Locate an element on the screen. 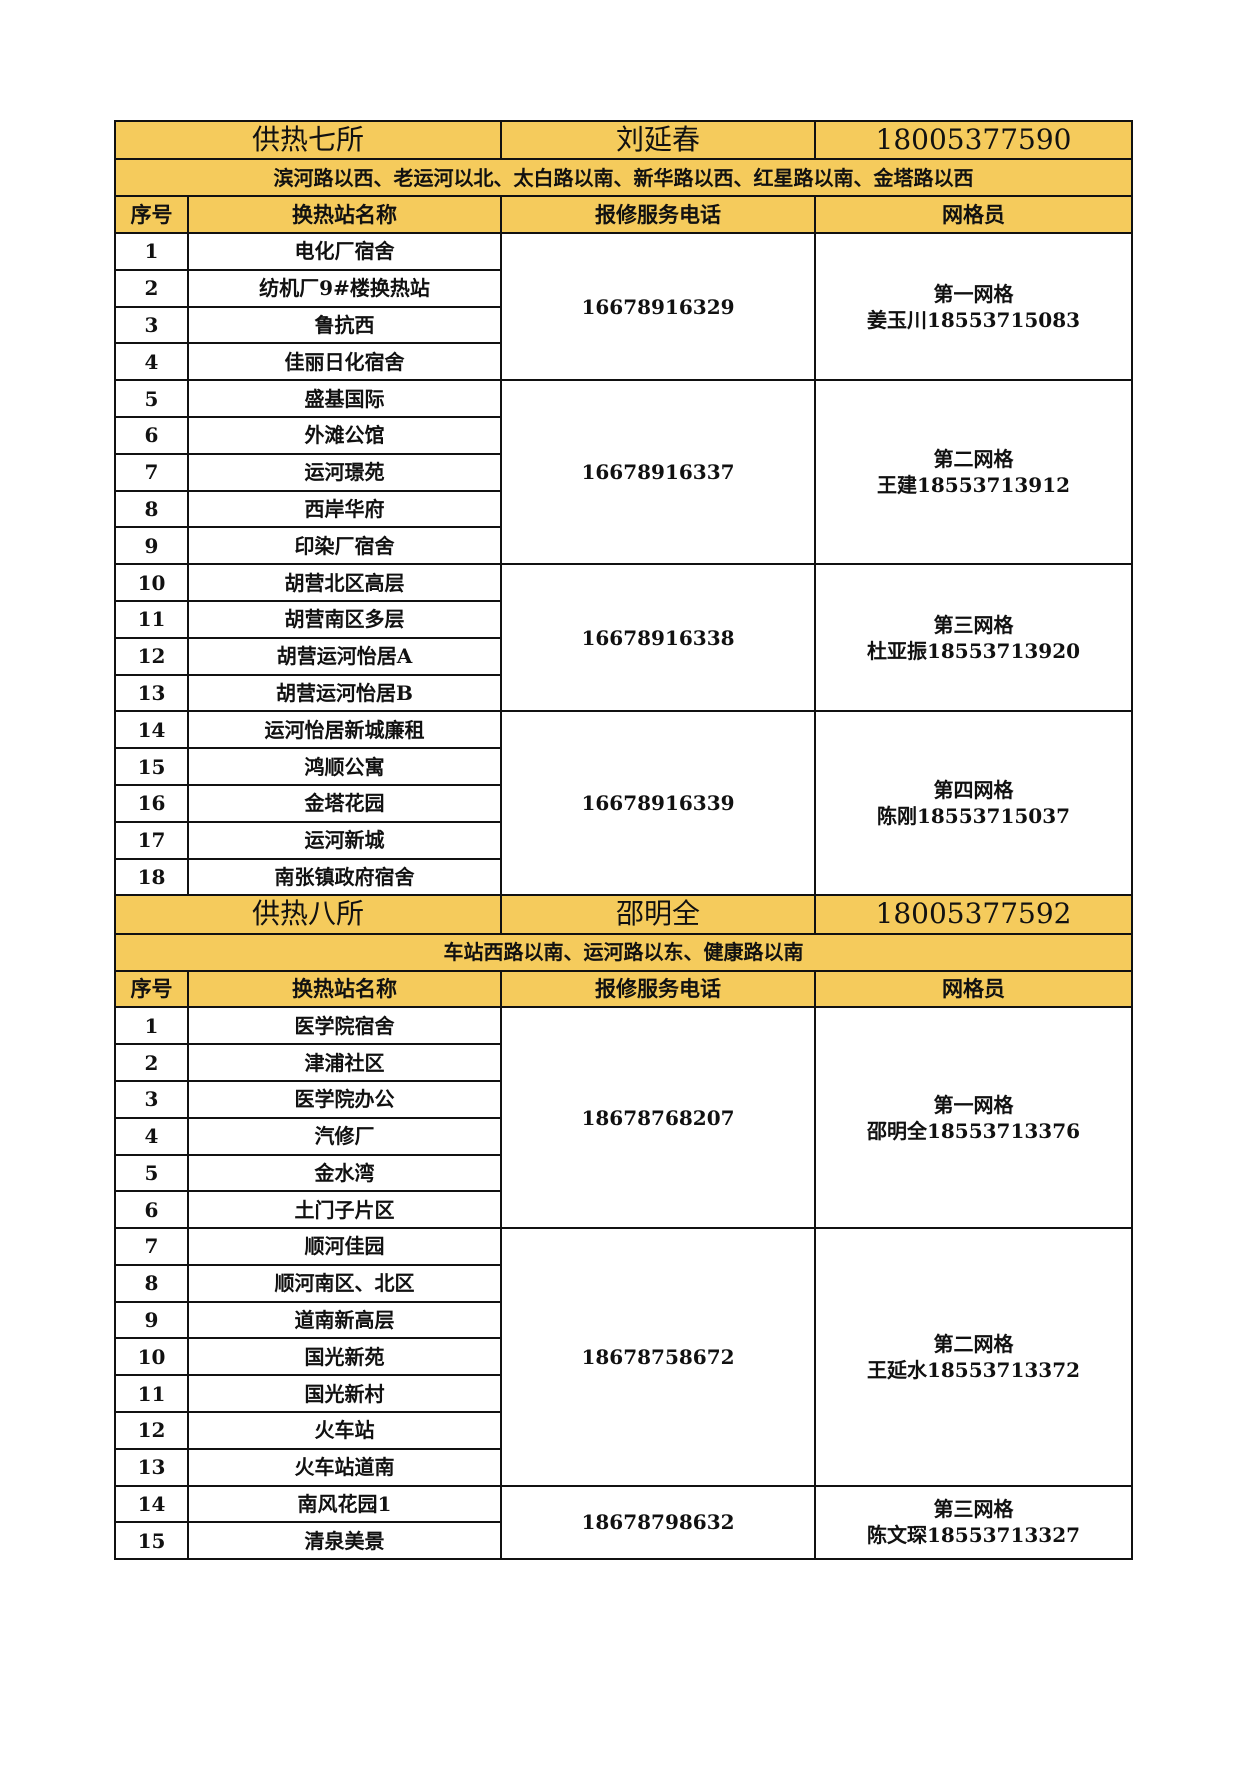  table-row: 17 运河新城 is located at coordinates (623, 840).